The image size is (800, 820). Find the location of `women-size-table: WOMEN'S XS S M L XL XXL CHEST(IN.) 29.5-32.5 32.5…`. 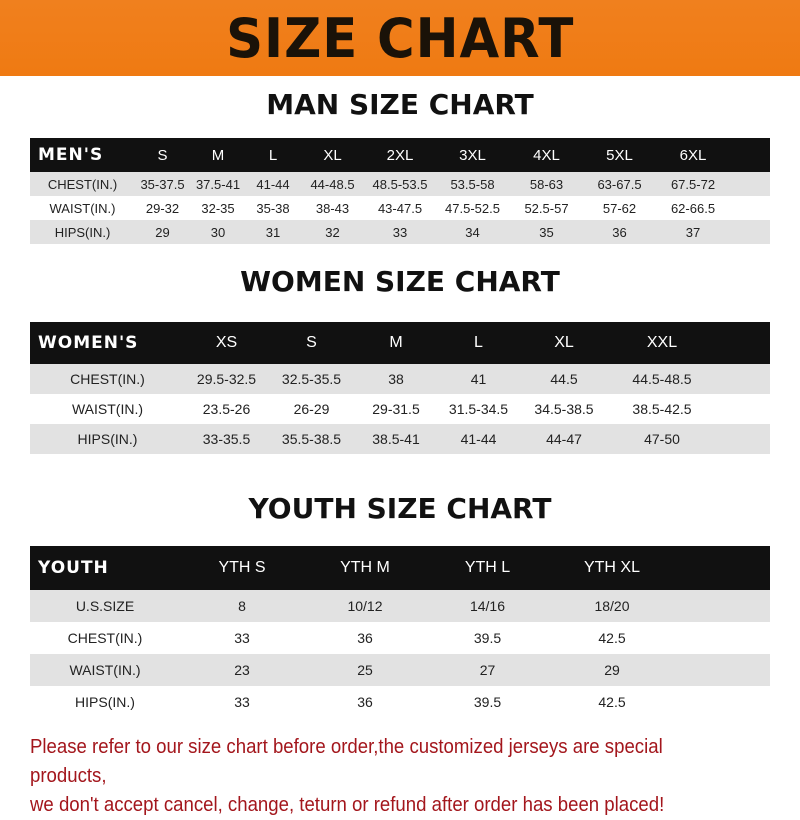

women-size-table: WOMEN'S XS S M L XL XXL CHEST(IN.) 29.5-32.5 32.5… is located at coordinates (400, 388).